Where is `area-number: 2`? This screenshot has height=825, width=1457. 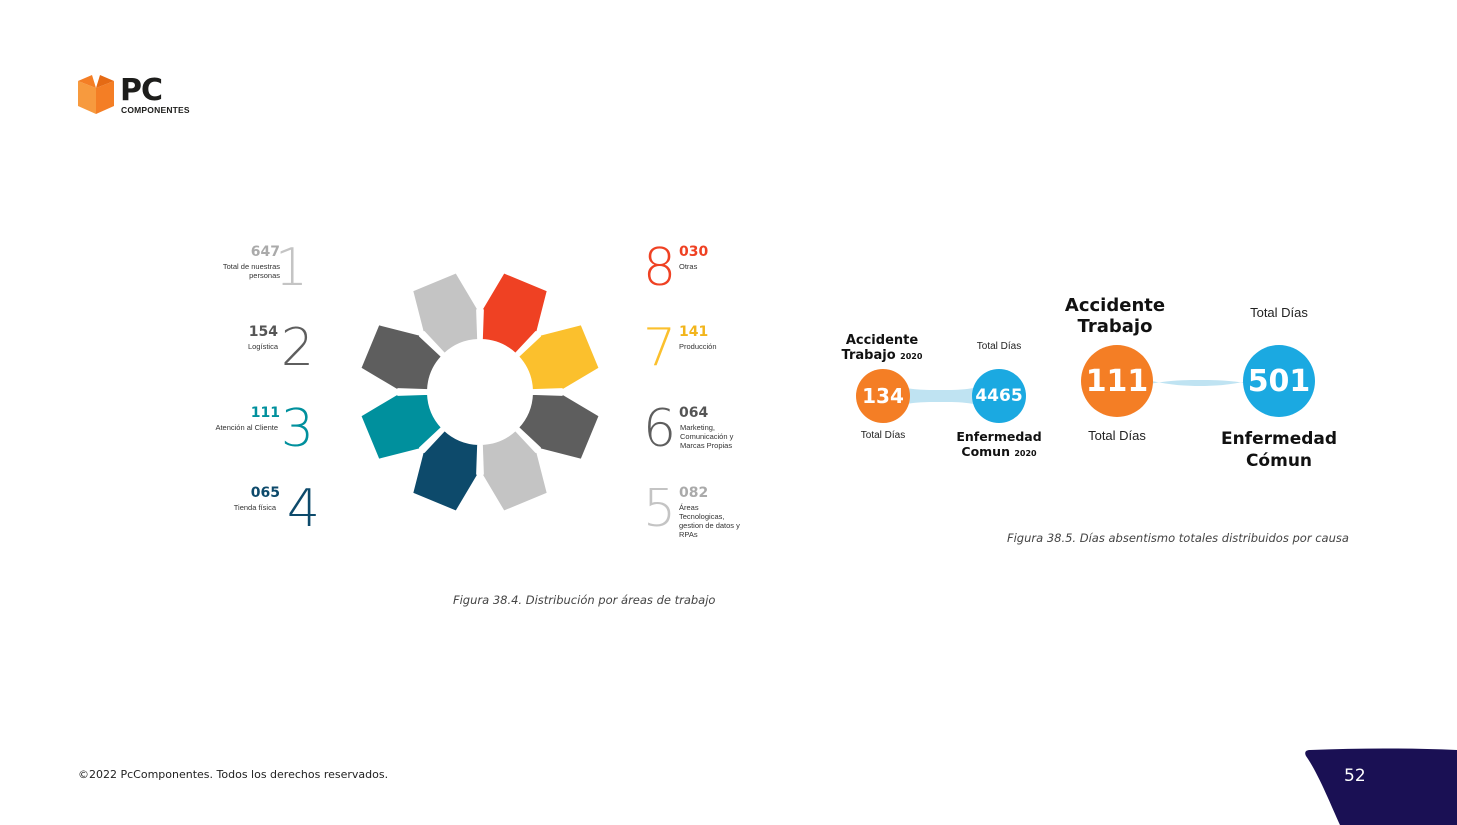 area-number: 2 is located at coordinates (297, 348).